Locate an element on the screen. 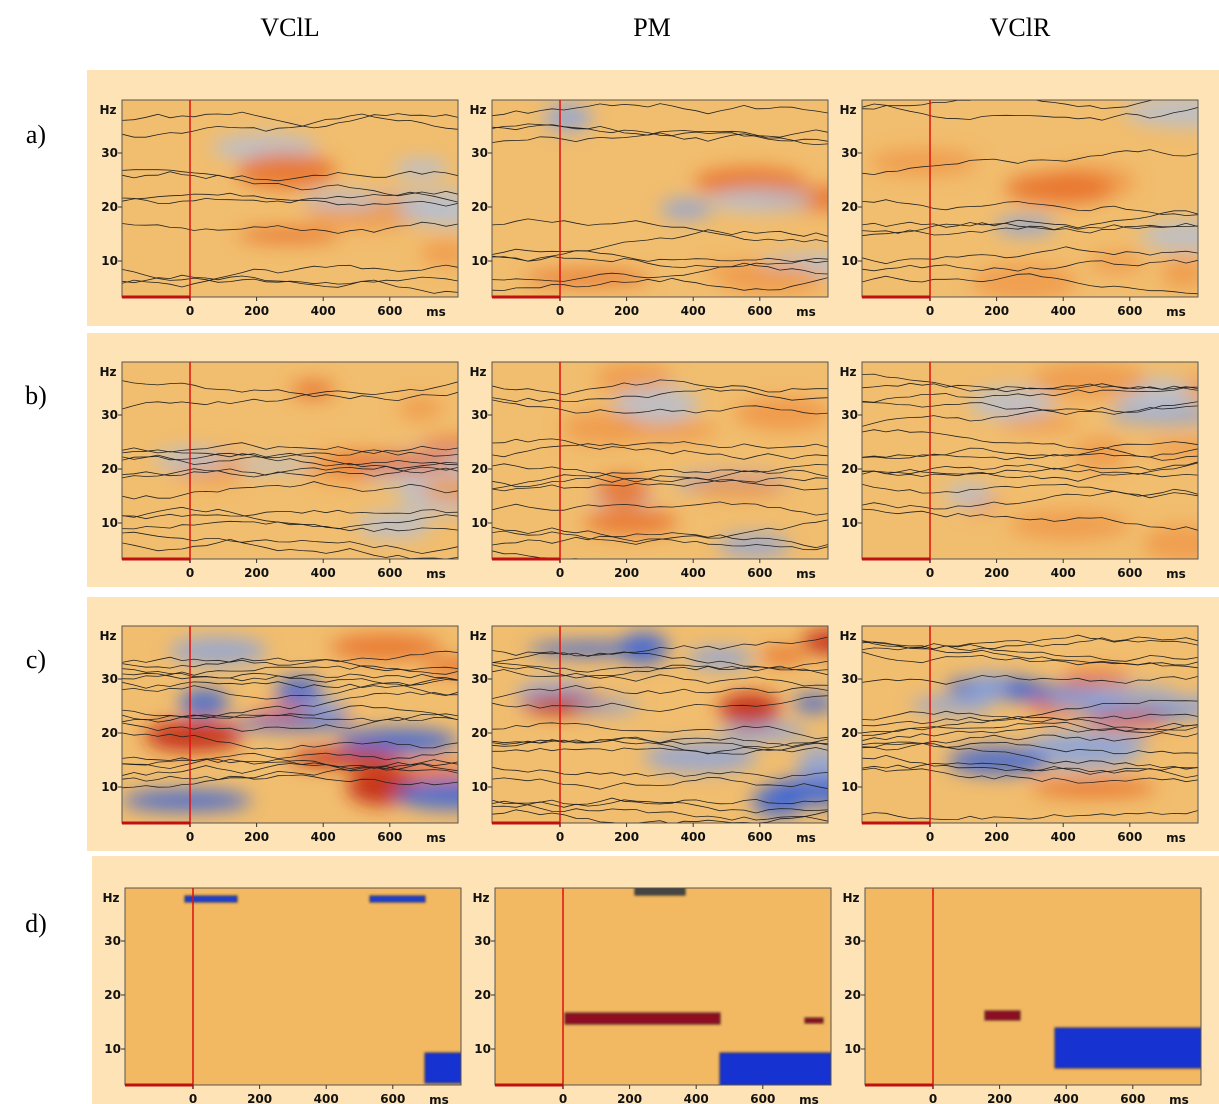 The height and width of the screenshot is (1104, 1219). tf-map is located at coordinates (290, 460).